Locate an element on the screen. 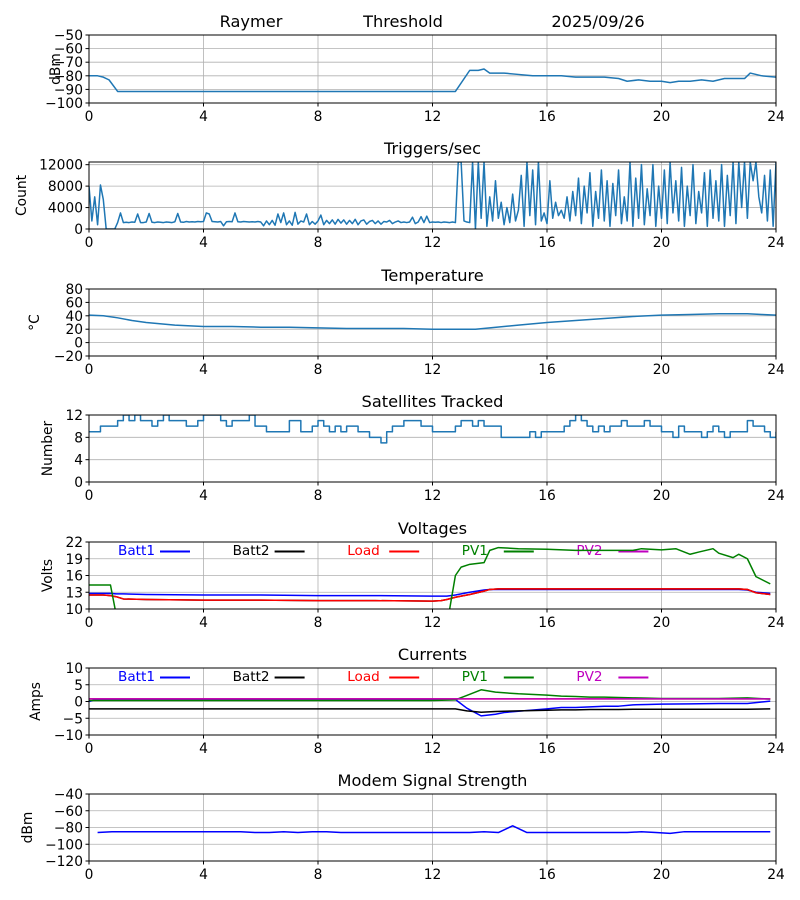 This screenshot has height=900, width=800. y-tick-label: −40 is located at coordinates (68, 795).